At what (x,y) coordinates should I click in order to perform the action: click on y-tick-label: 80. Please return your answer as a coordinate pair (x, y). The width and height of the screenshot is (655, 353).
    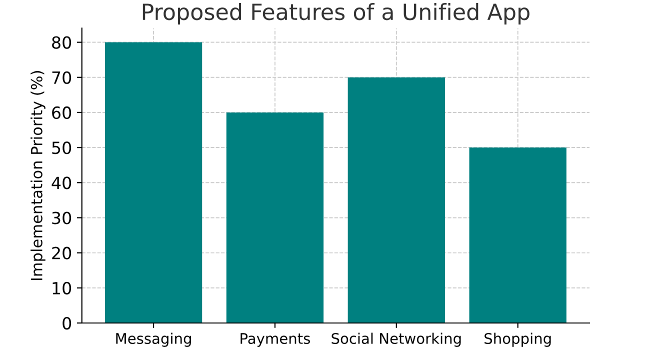
    Looking at the image, I should click on (62, 42).